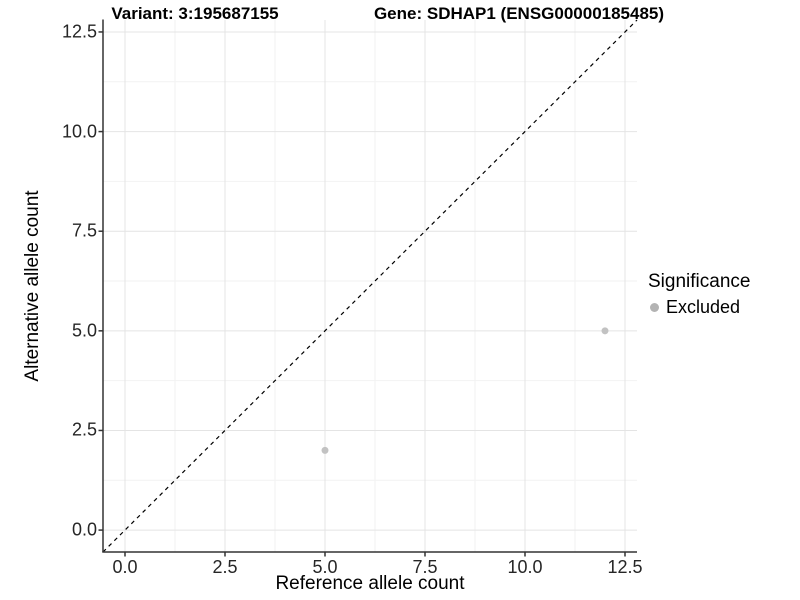 The width and height of the screenshot is (800, 600). Describe the element at coordinates (125, 567) in the screenshot. I see `x-tick-label: 0.0` at that location.